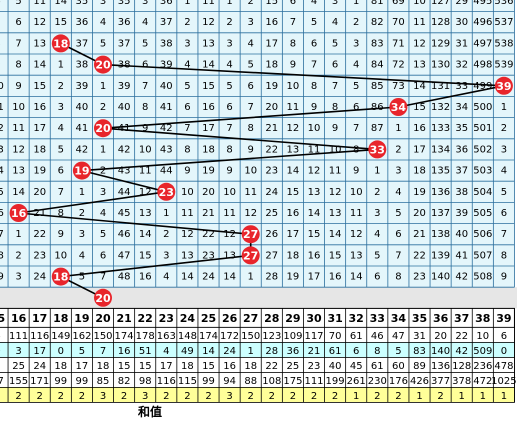  What do you see at coordinates (419, 255) in the screenshot?
I see `omission-count: 22` at bounding box center [419, 255].